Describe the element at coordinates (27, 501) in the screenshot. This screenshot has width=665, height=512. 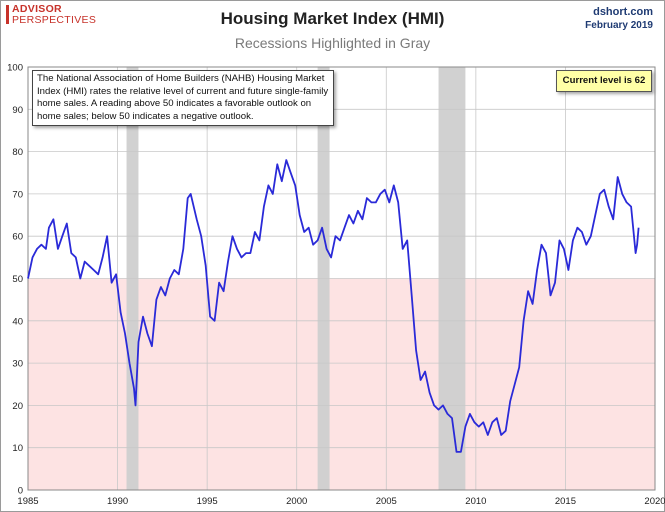
I see `x-tick-label: 1985` at that location.